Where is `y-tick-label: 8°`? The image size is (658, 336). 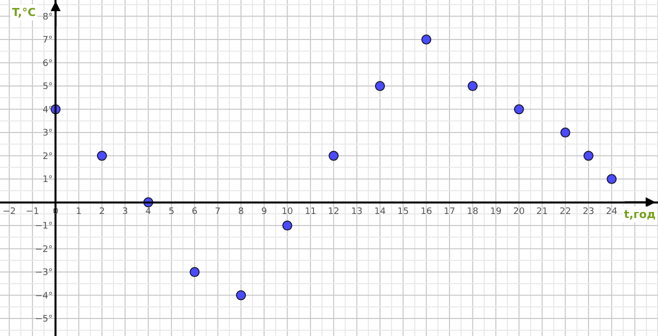
y-tick-label: 8° is located at coordinates (47, 17).